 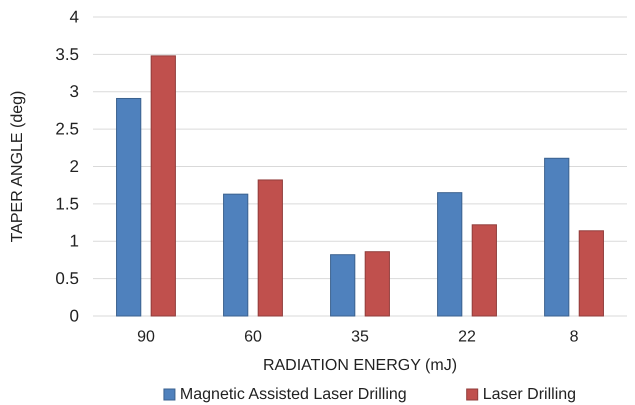 What do you see at coordinates (293, 394) in the screenshot?
I see `legend-label: Magnetic Assisted Laser Drilling` at bounding box center [293, 394].